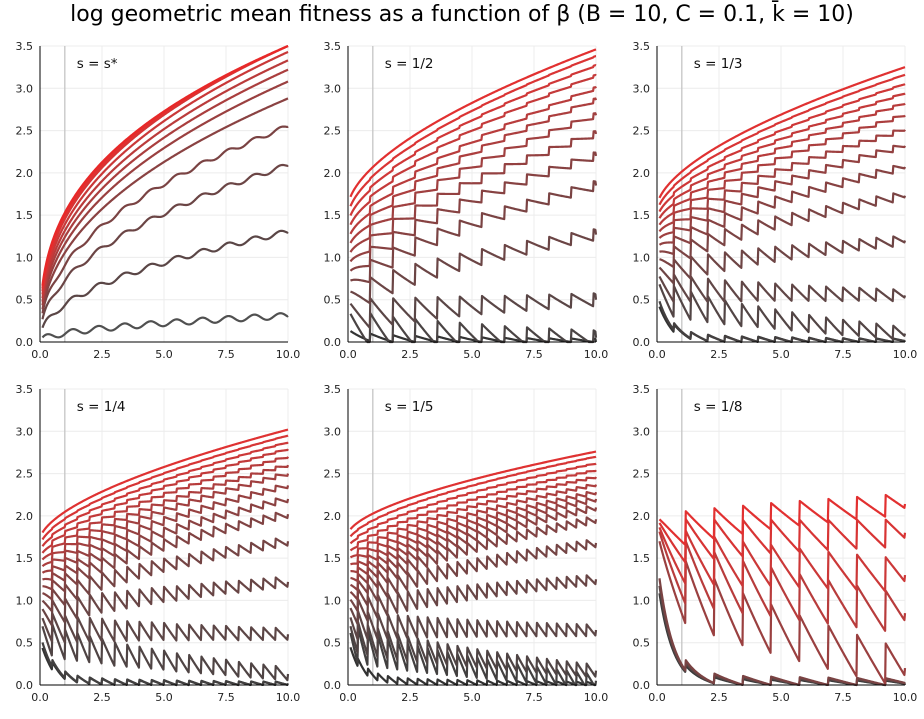  Describe the element at coordinates (97, 64) in the screenshot. I see `panel-label: s = s*` at that location.